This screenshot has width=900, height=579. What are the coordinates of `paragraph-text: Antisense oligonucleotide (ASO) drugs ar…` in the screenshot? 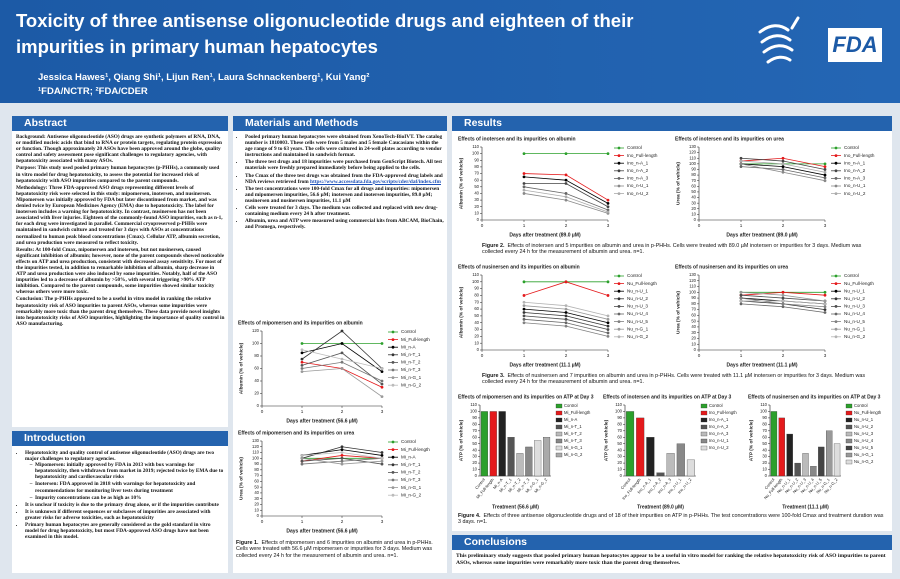 It's located at (119, 149).